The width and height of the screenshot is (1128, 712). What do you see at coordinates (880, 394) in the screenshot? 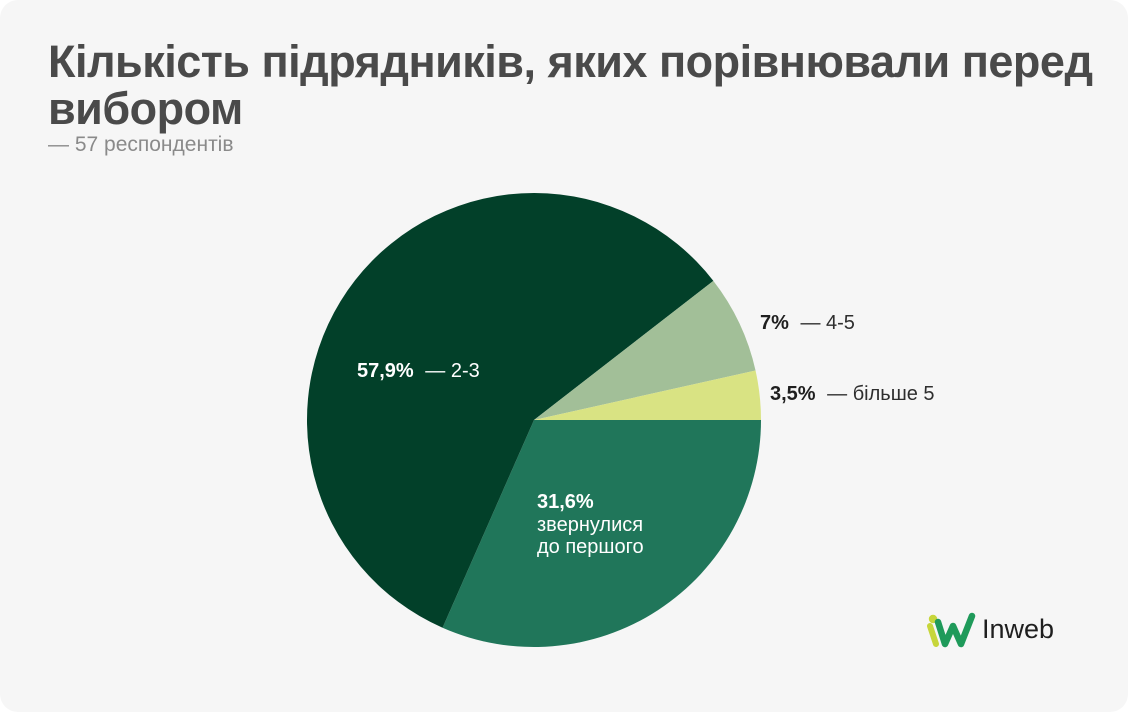
I see `slice-label-more5-text: — більше 5` at bounding box center [880, 394].